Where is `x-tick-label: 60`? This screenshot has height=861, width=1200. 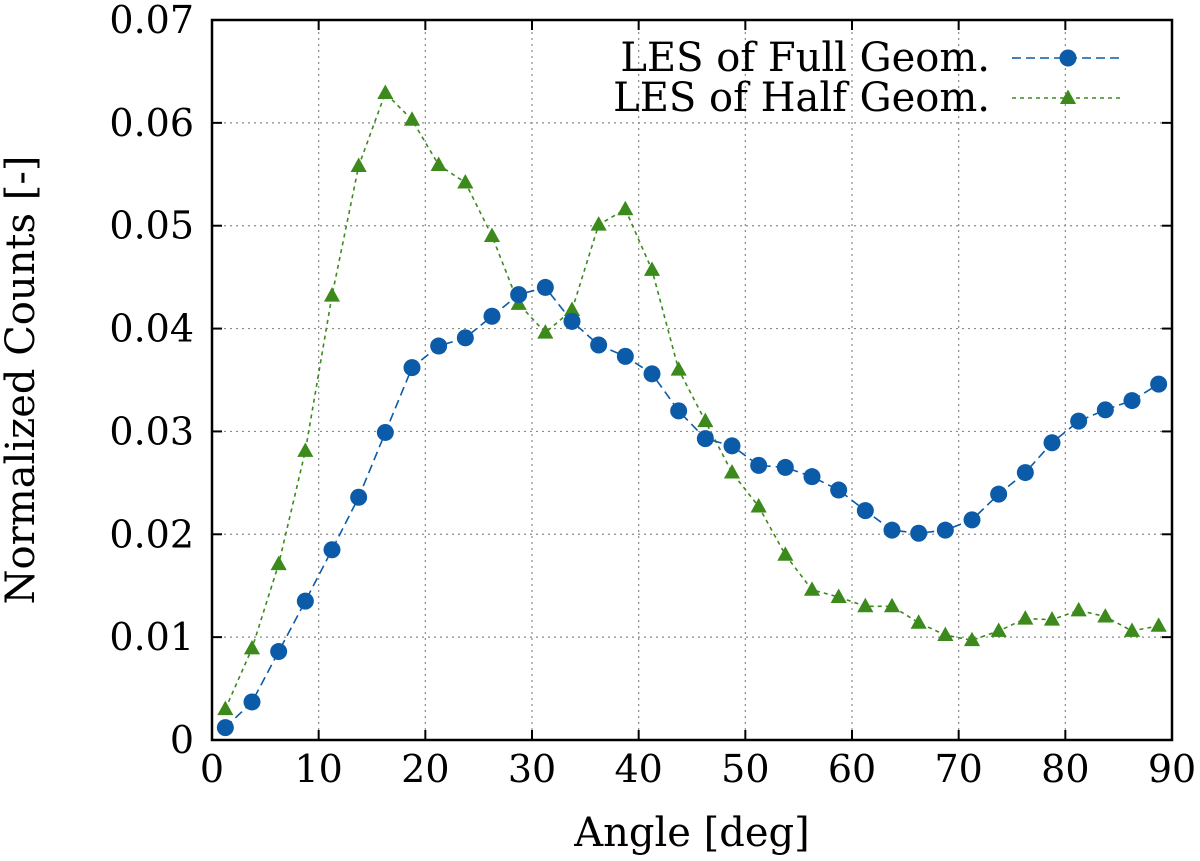 x-tick-label: 60 is located at coordinates (852, 769).